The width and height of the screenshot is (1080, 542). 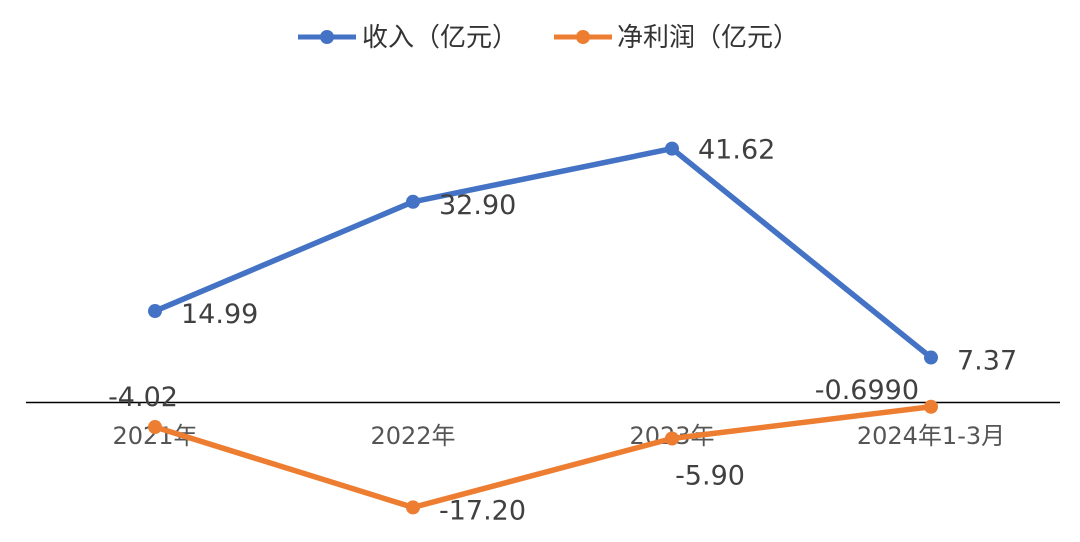 What do you see at coordinates (482, 510) in the screenshot?
I see `data-label-net-profit: -17.20` at bounding box center [482, 510].